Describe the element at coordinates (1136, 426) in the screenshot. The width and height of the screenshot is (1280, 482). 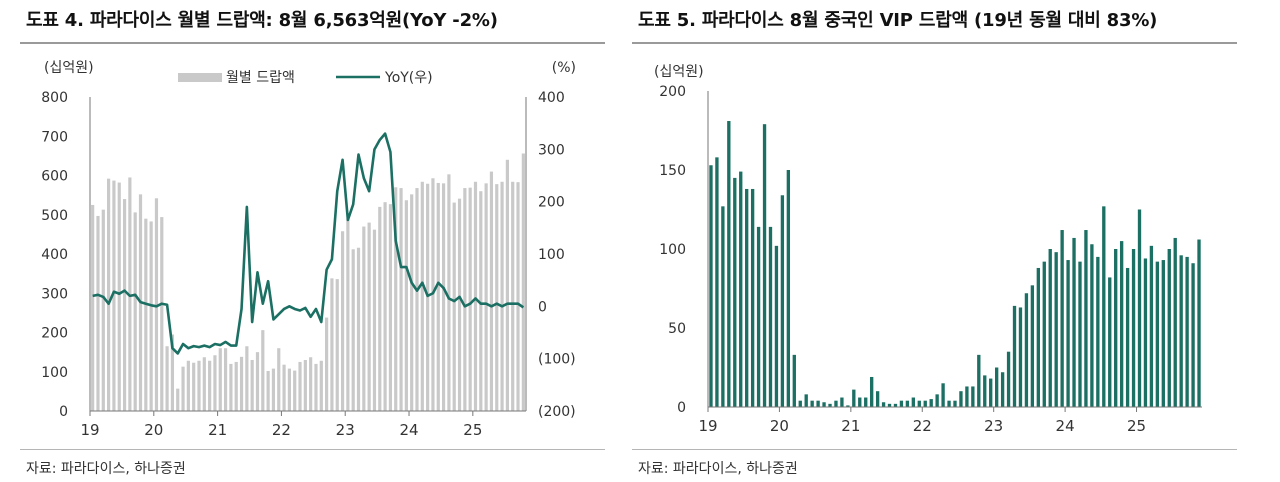
I see `x-tick-label: 25` at that location.